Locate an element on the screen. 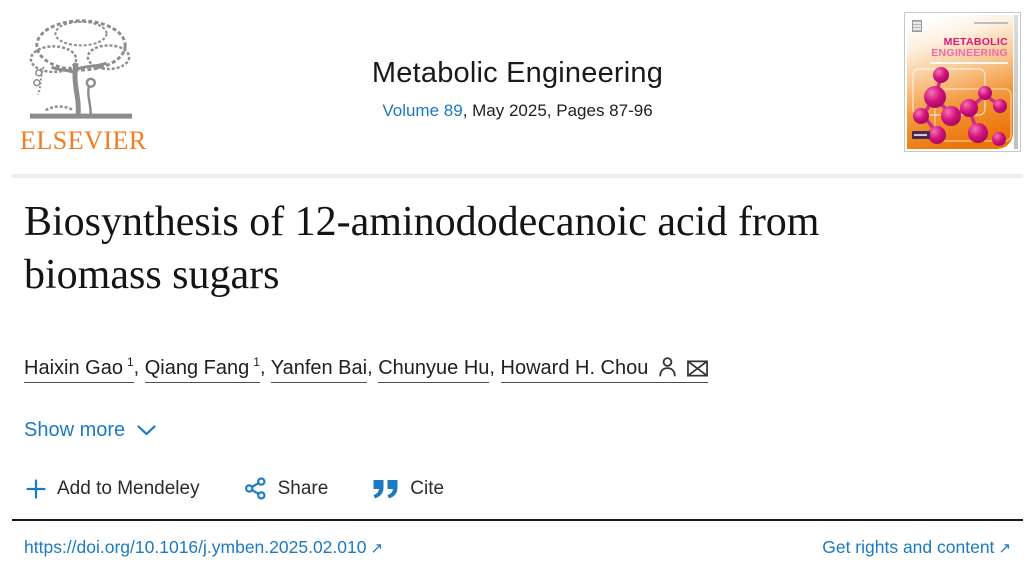 The width and height of the screenshot is (1035, 583). cite-quotes-icon is located at coordinates (385, 488).